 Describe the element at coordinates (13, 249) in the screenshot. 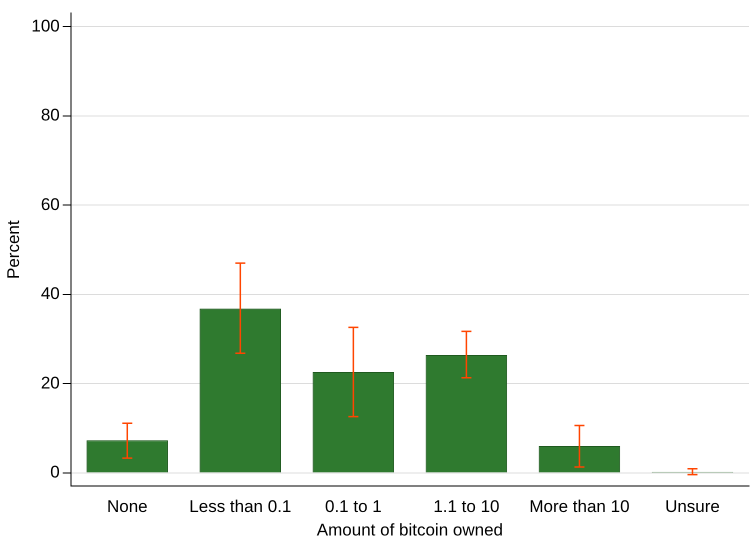

I see `y-axis-title: Percent` at that location.